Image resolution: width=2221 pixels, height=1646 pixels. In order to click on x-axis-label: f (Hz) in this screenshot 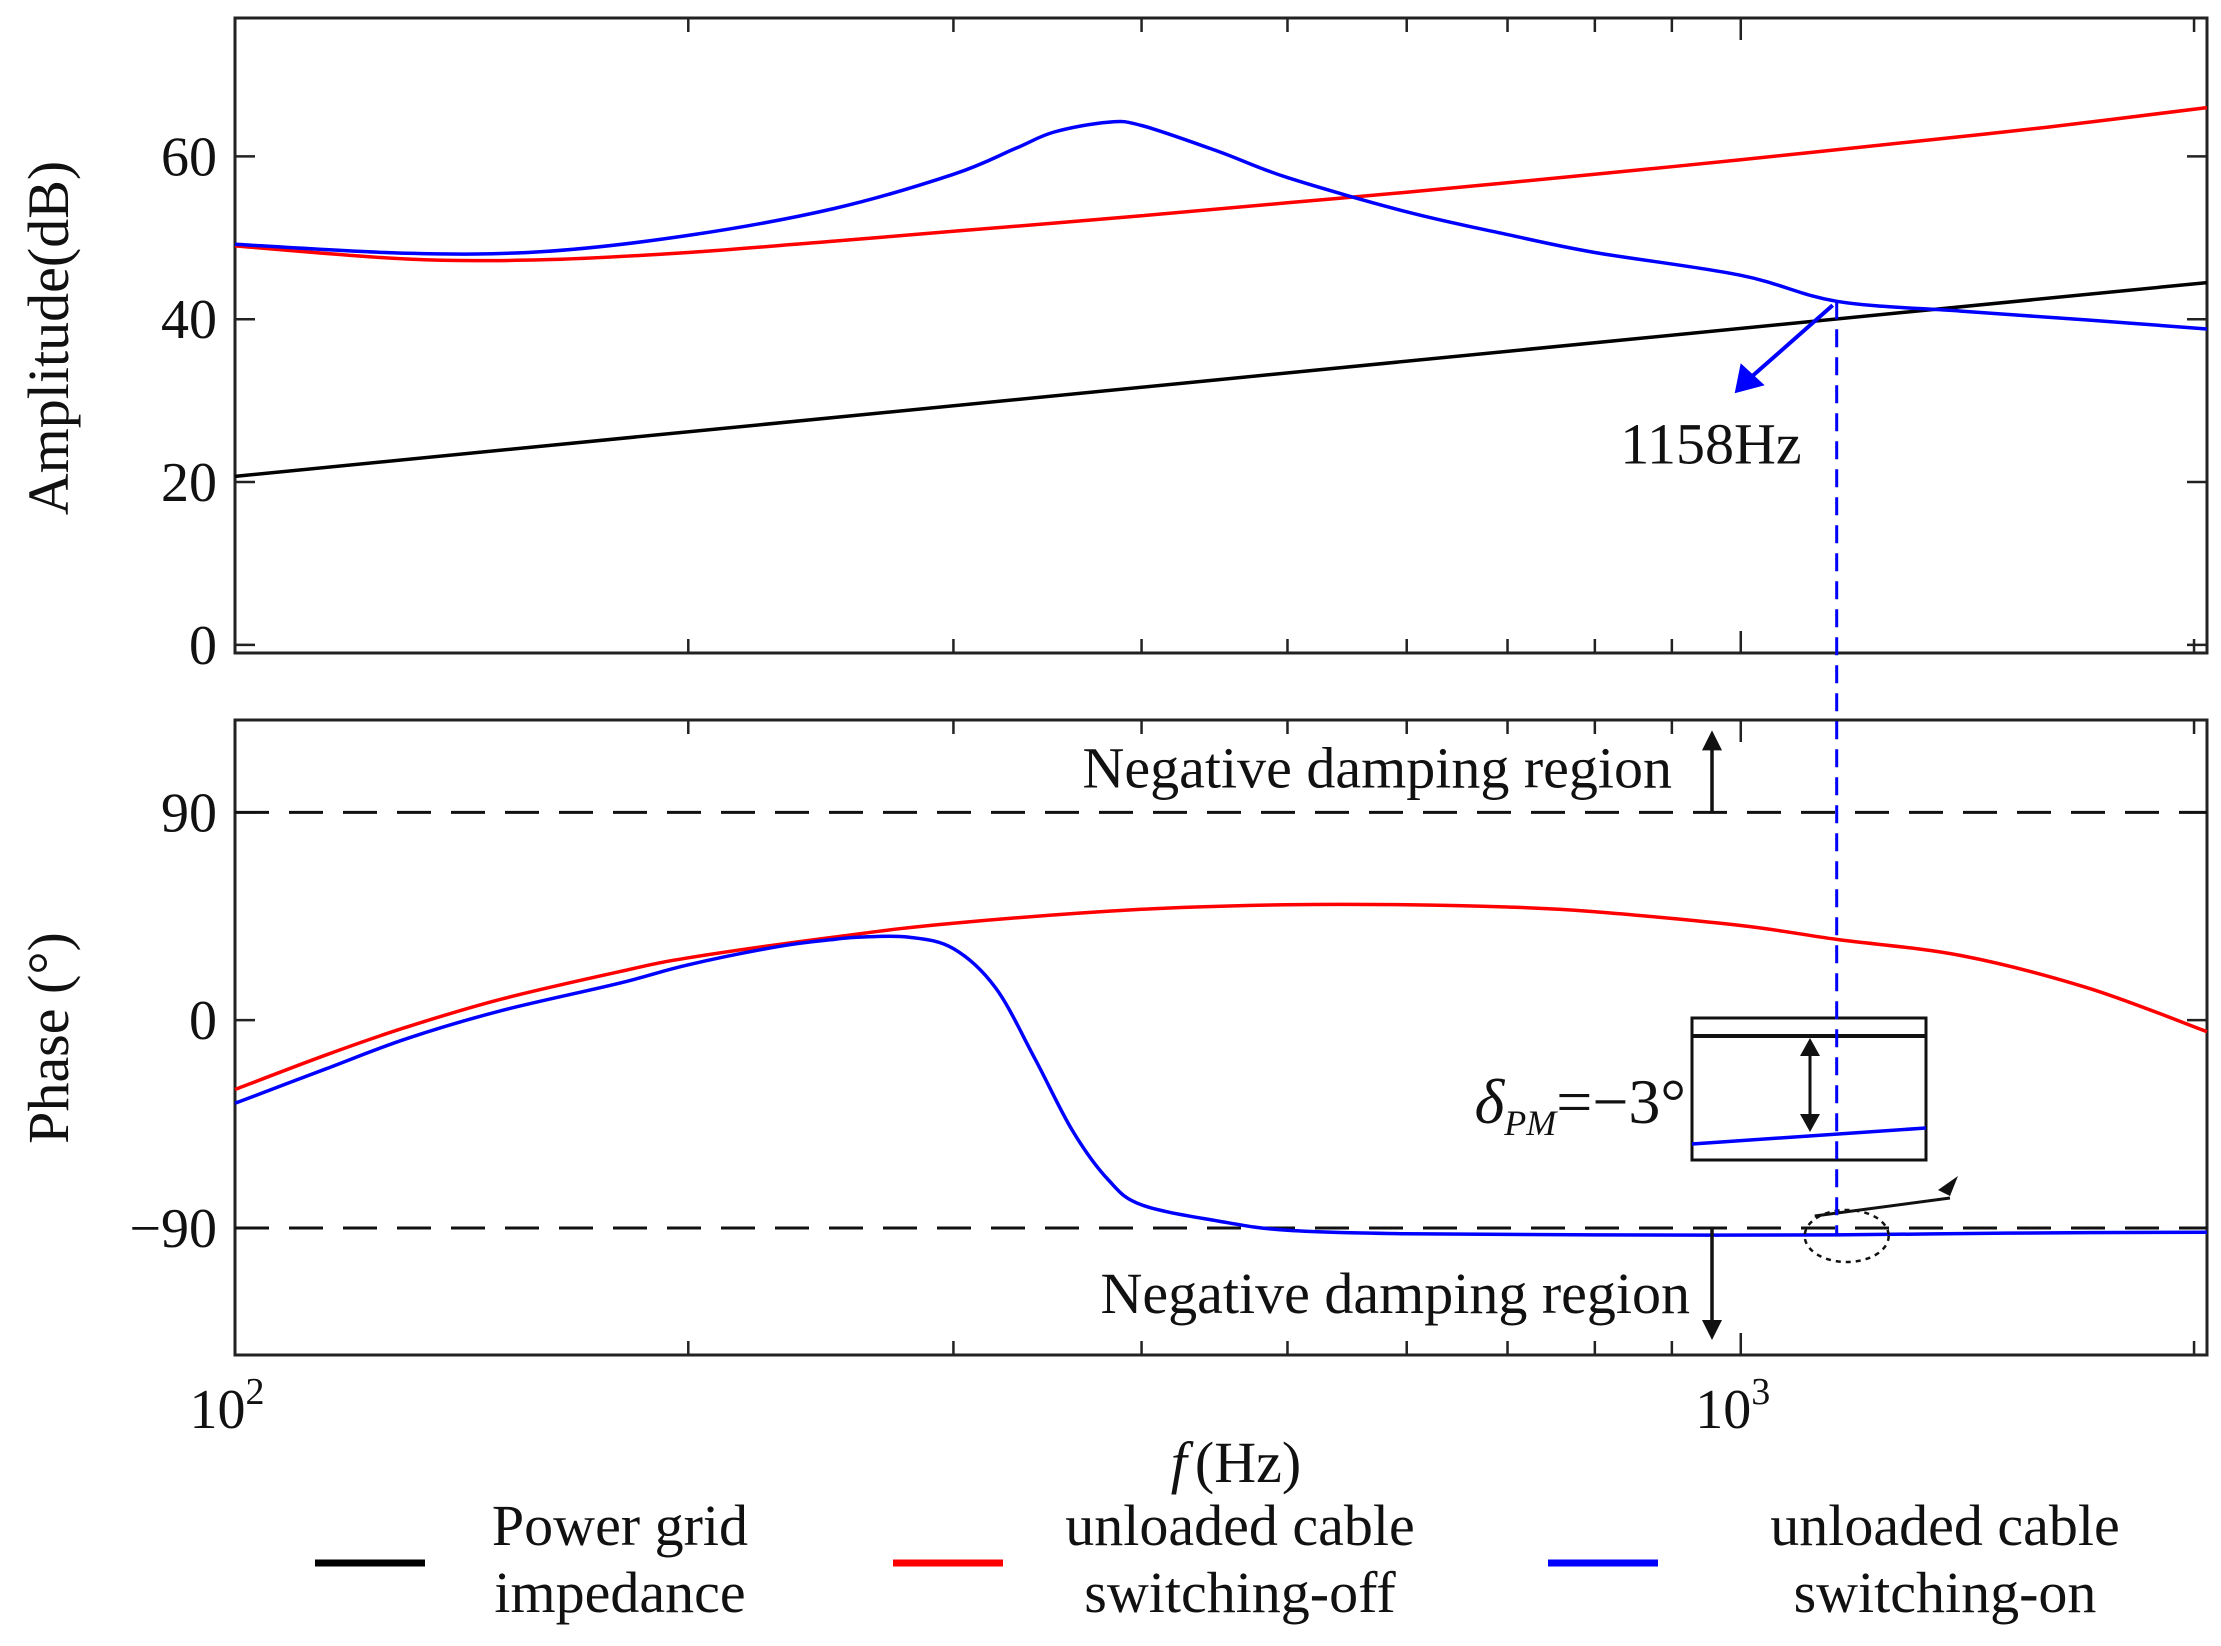, I will do `click(1236, 1462)`.